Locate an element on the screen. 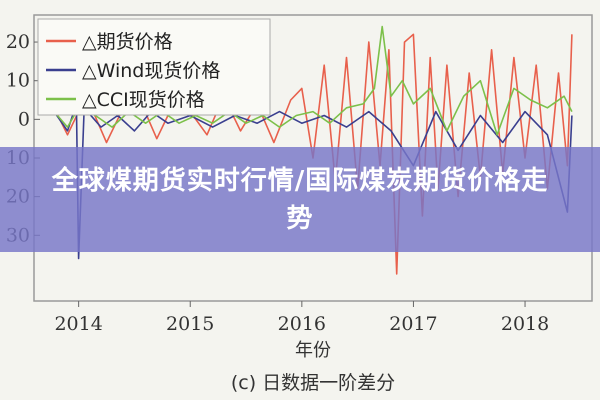 The width and height of the screenshot is (600, 400). legend: △期货价格 △Wind现货价格 △CCI现货价格 is located at coordinates (154, 67).